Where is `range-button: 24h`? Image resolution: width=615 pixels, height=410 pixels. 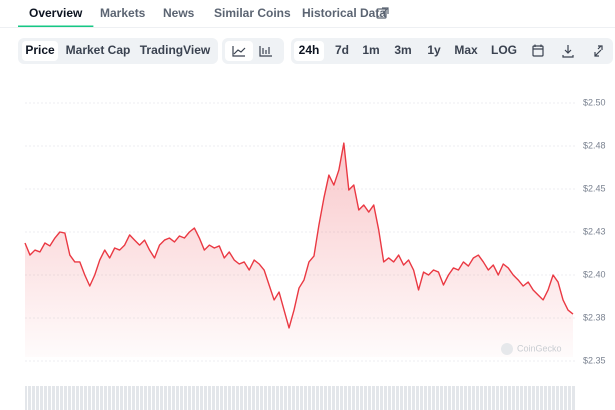
range-button: 24h is located at coordinates (309, 50).